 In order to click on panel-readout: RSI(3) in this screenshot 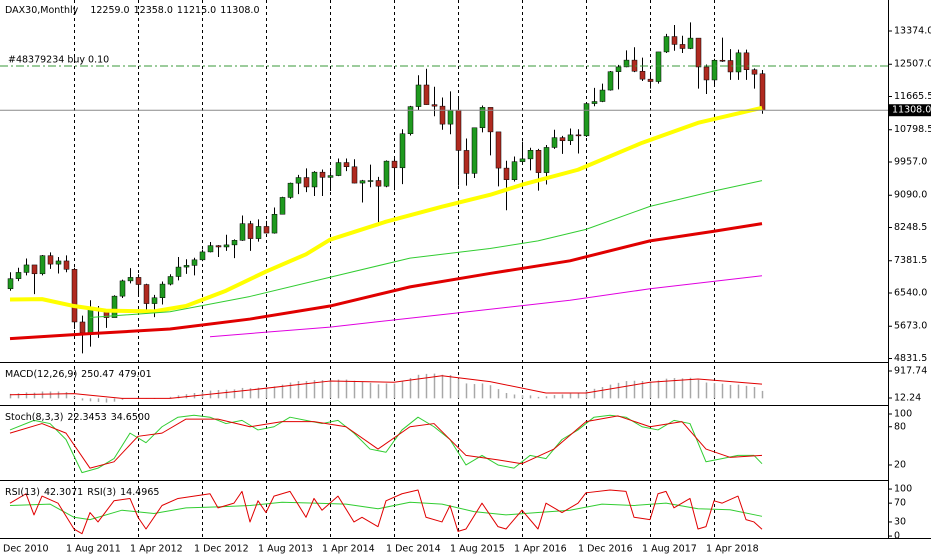, I will do `click(101, 492)`.